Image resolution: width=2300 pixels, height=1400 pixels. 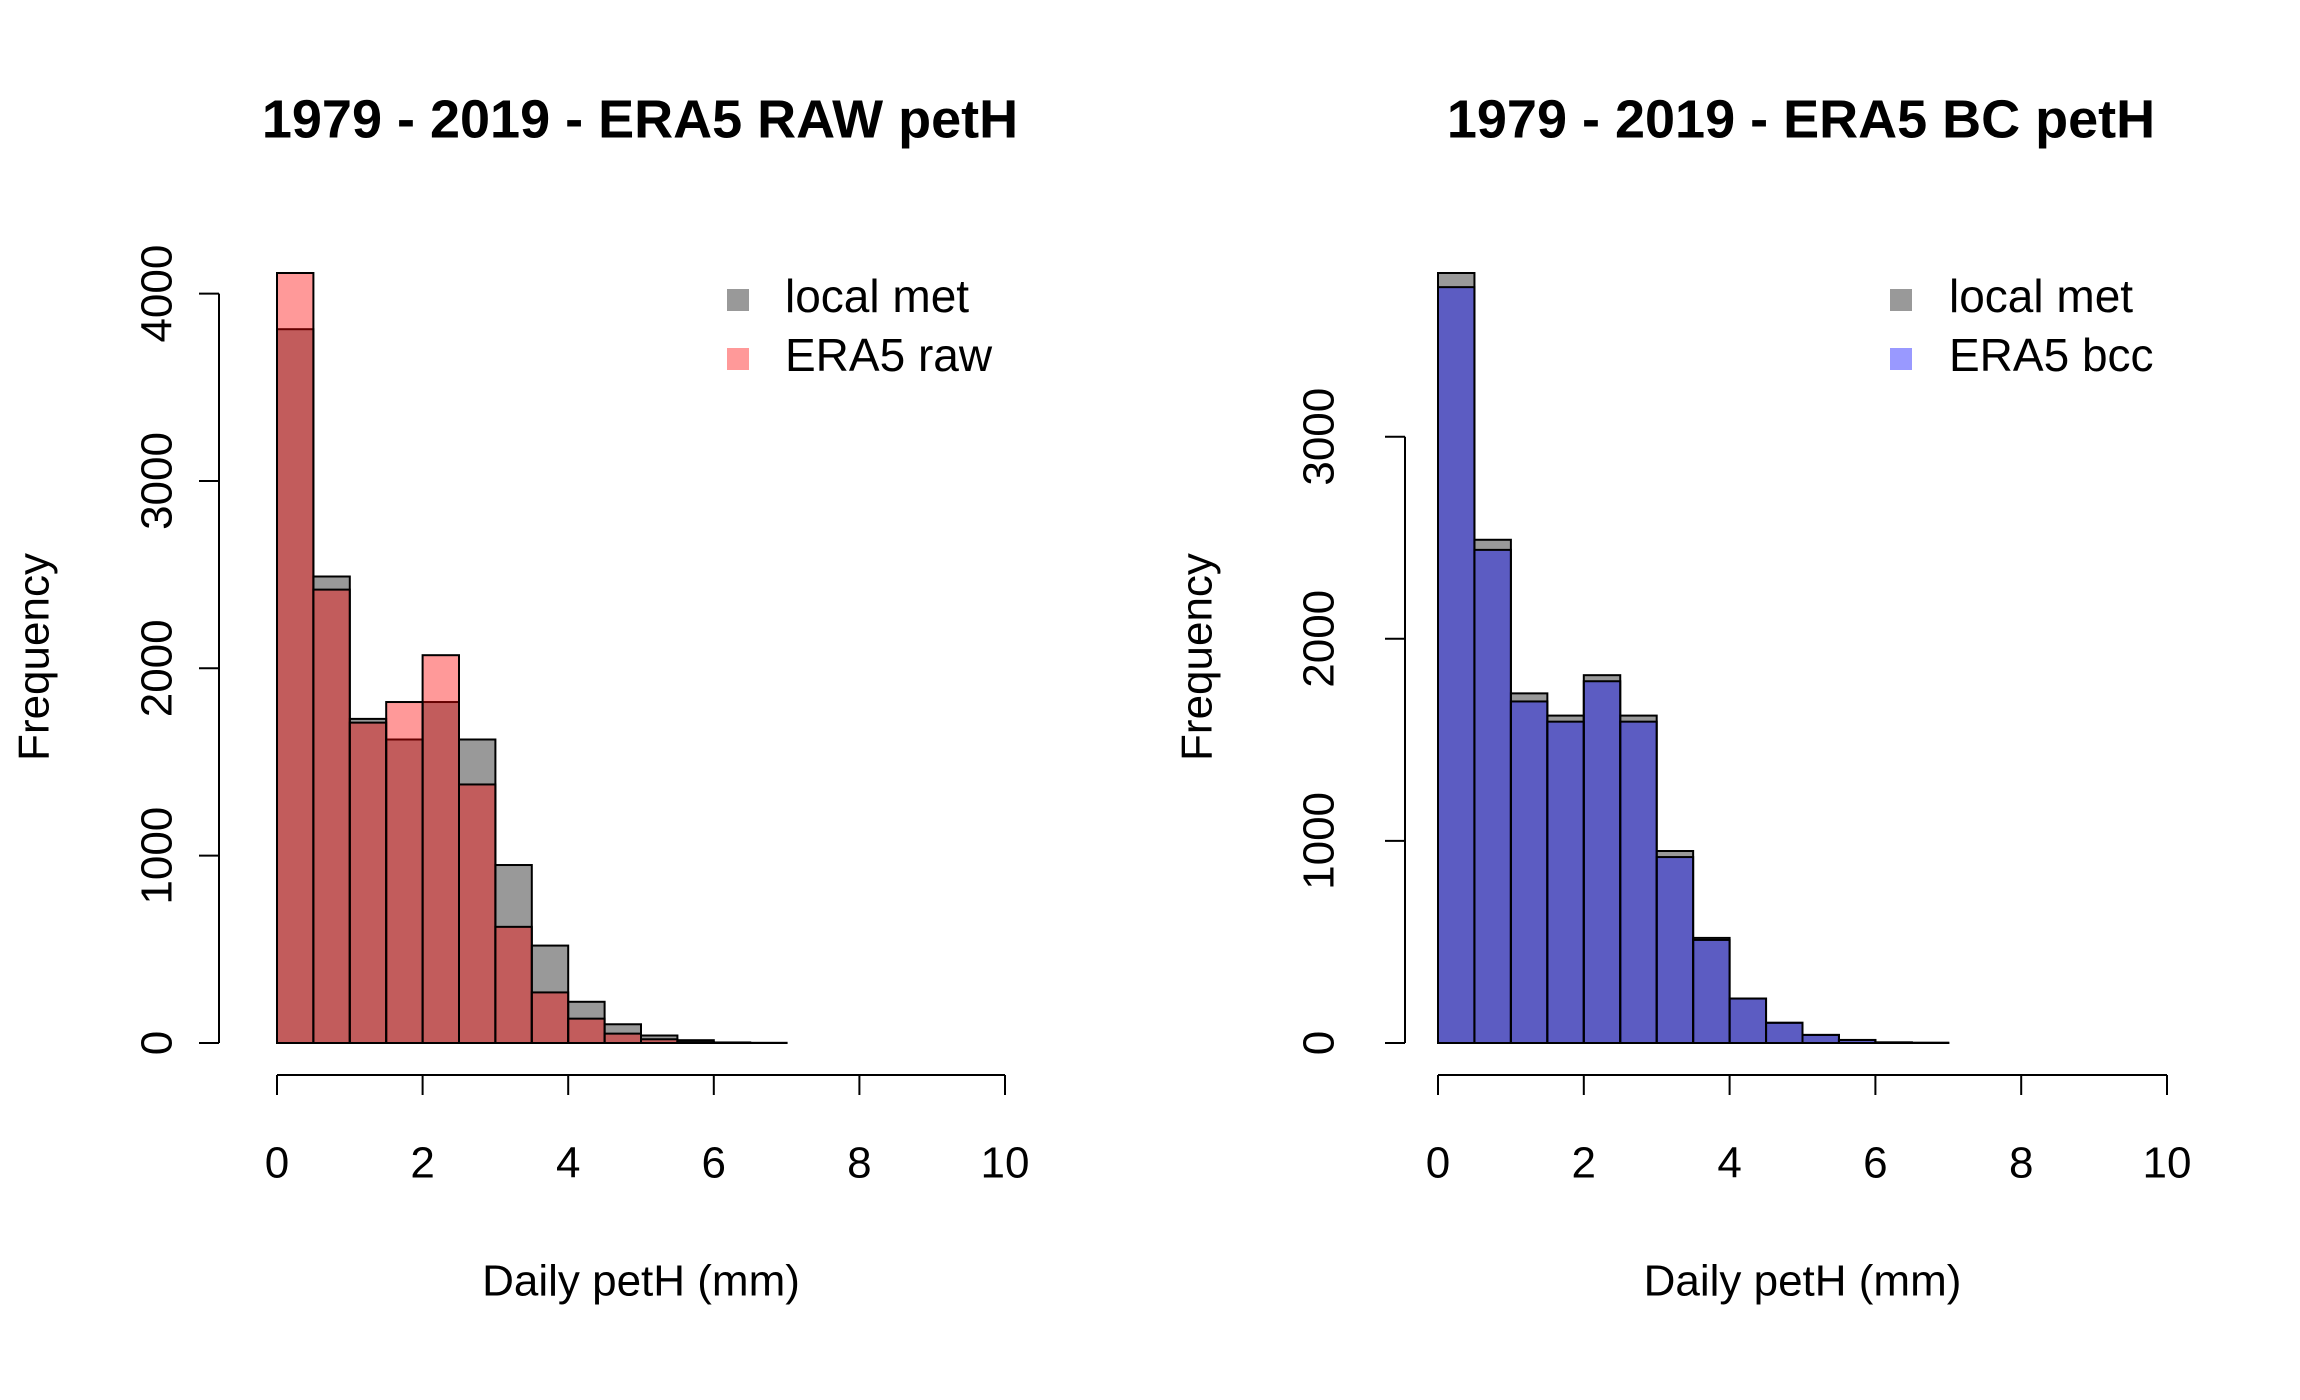 What do you see at coordinates (1801, 119) in the screenshot?
I see `chart-title: 1979 - 2019 - ERA5 BC petH` at bounding box center [1801, 119].